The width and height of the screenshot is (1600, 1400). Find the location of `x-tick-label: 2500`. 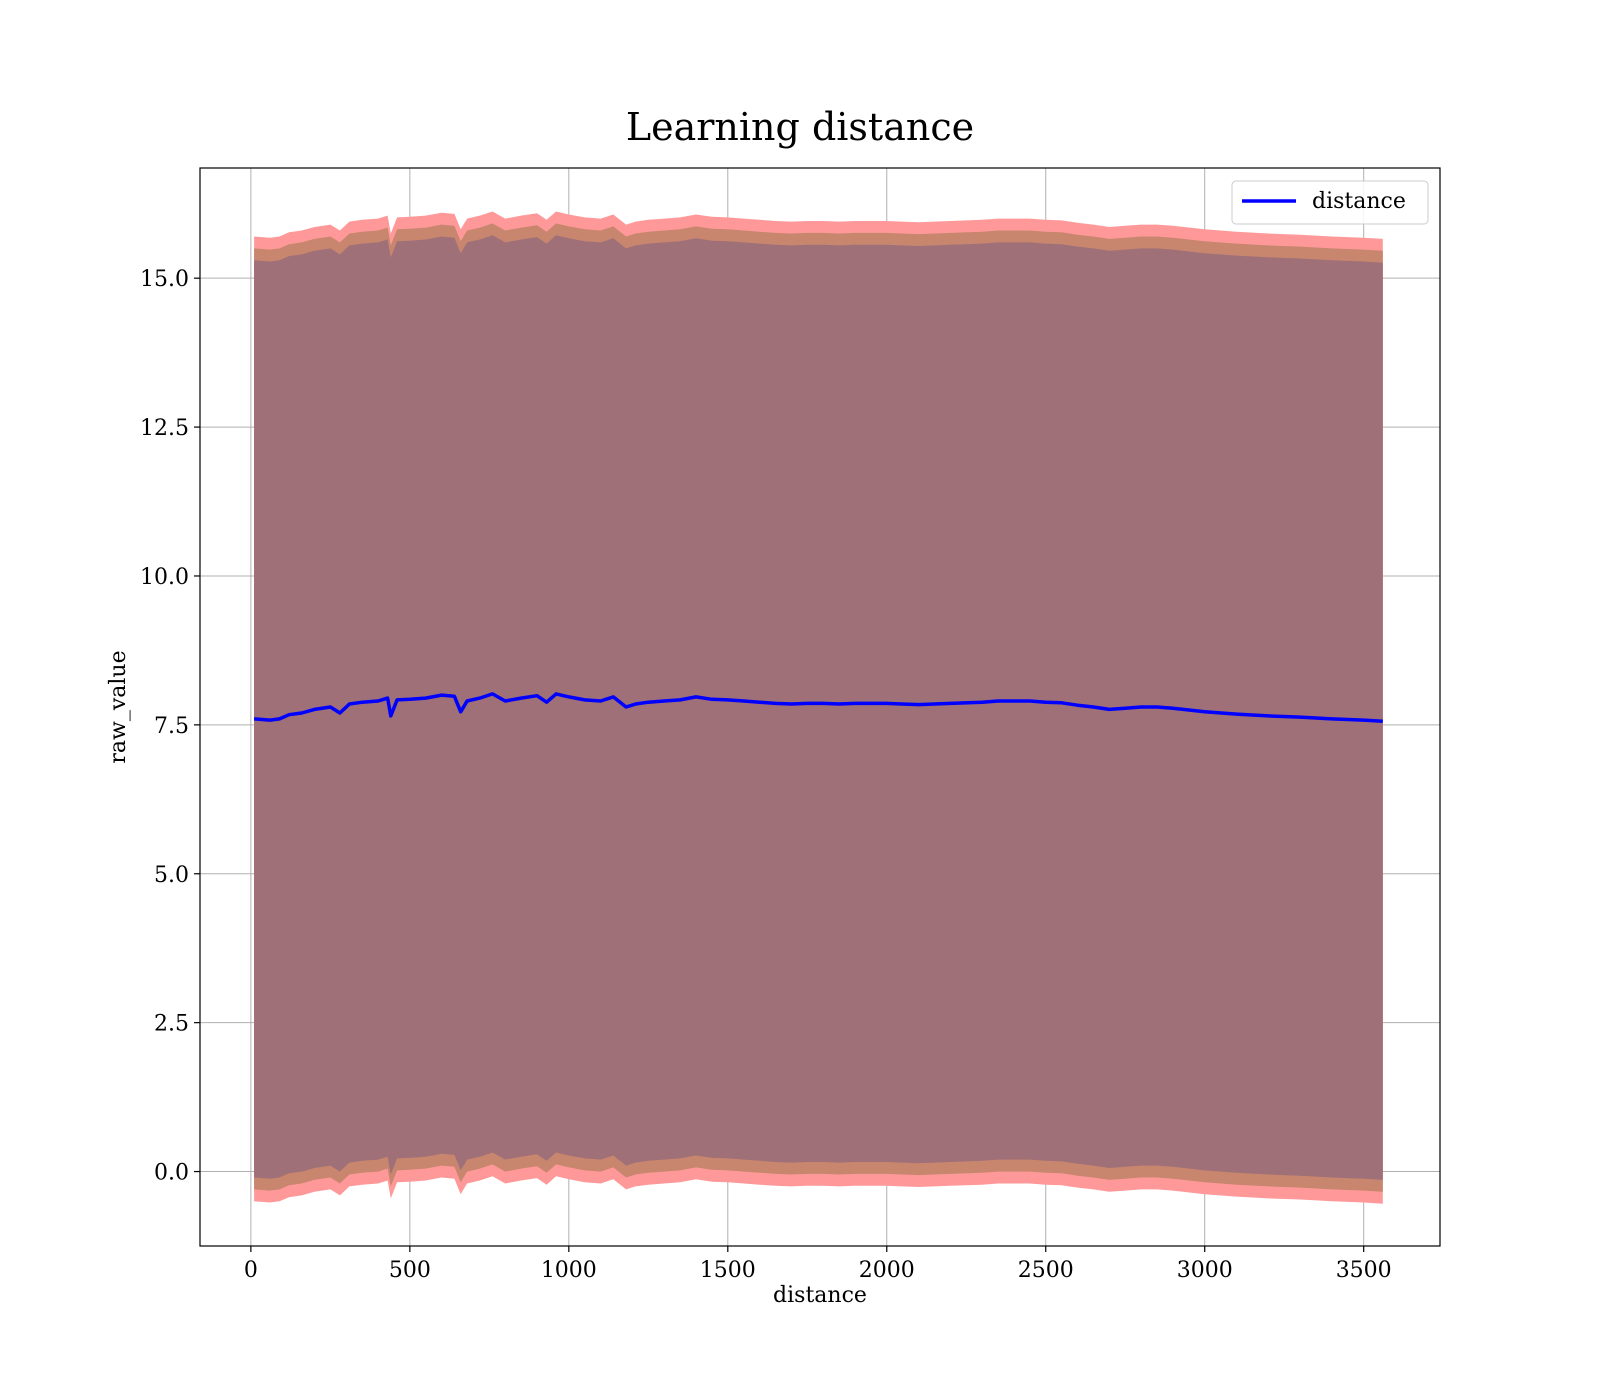

x-tick-label: 2500 is located at coordinates (1046, 1270).